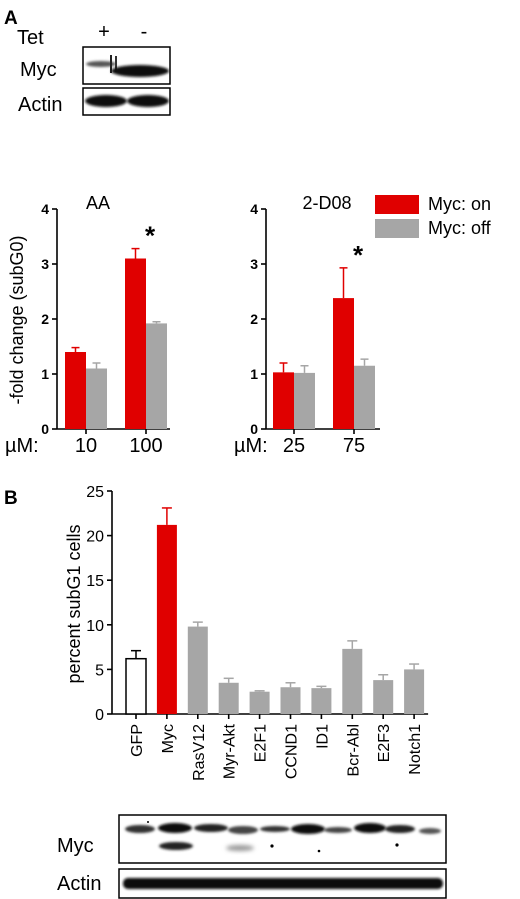  Describe the element at coordinates (433, 216) in the screenshot. I see `legend: Myc: on Myc: off` at that location.